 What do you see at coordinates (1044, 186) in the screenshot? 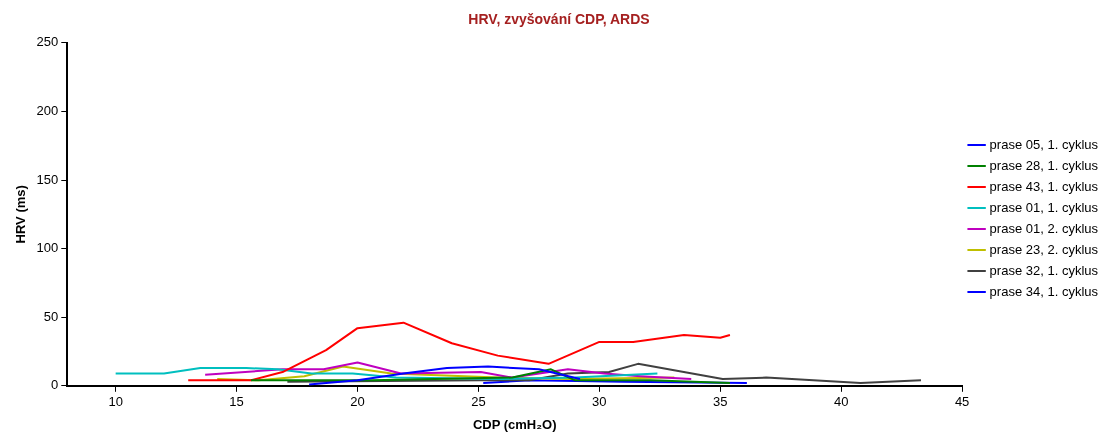
I see `legend-label: prase 43, 1. cyklus` at bounding box center [1044, 186].